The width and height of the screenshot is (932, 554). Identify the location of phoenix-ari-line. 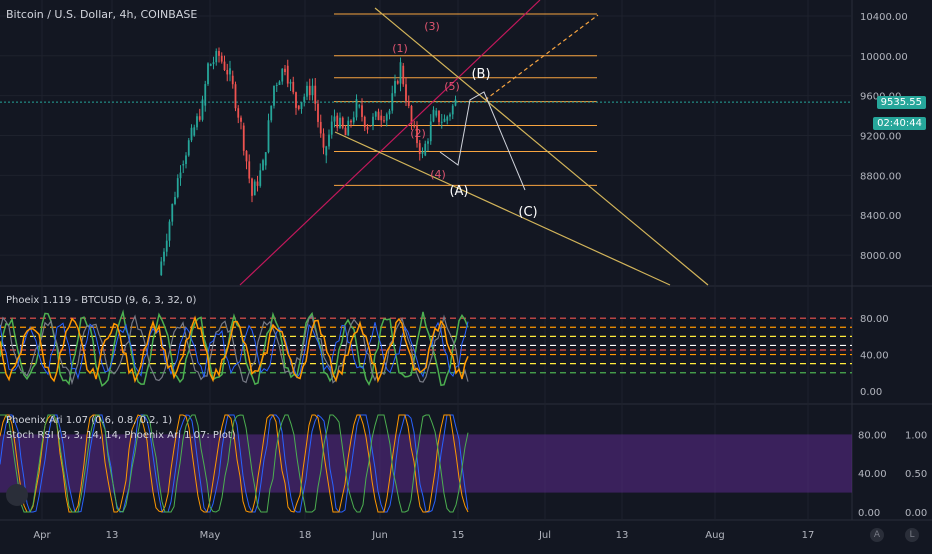
(234, 463).